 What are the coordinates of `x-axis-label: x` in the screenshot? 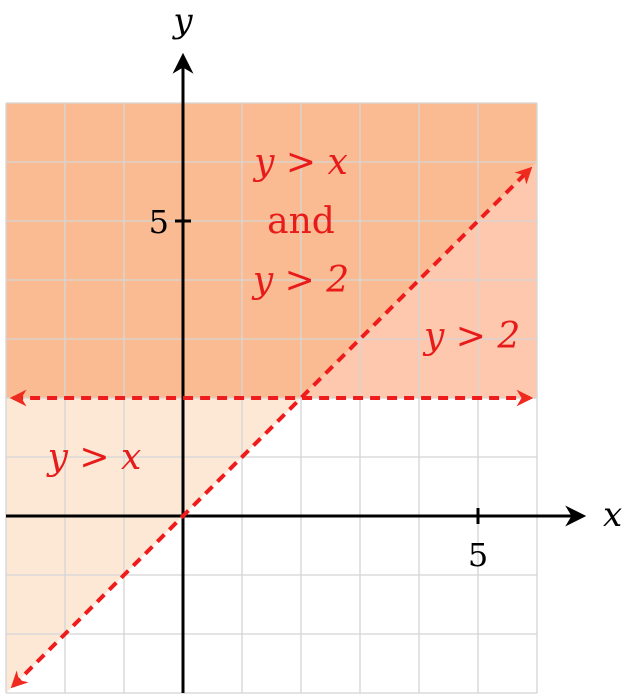 It's located at (612, 515).